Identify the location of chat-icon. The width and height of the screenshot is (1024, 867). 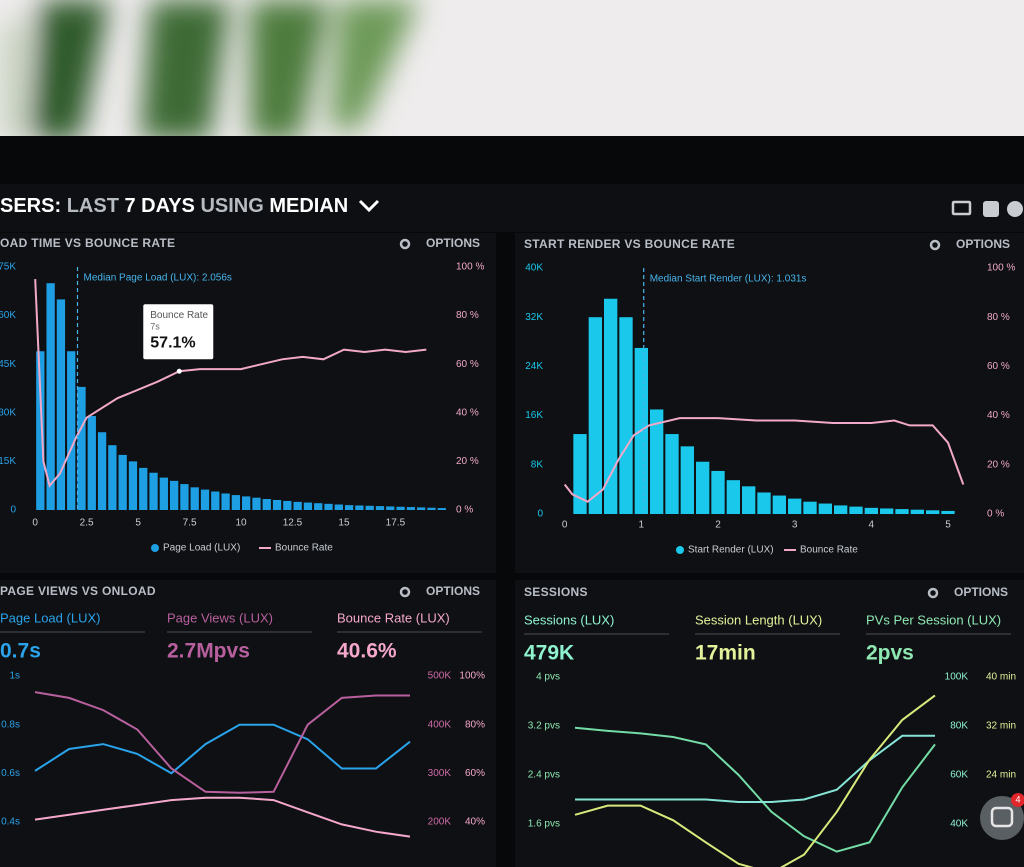
(1002, 817).